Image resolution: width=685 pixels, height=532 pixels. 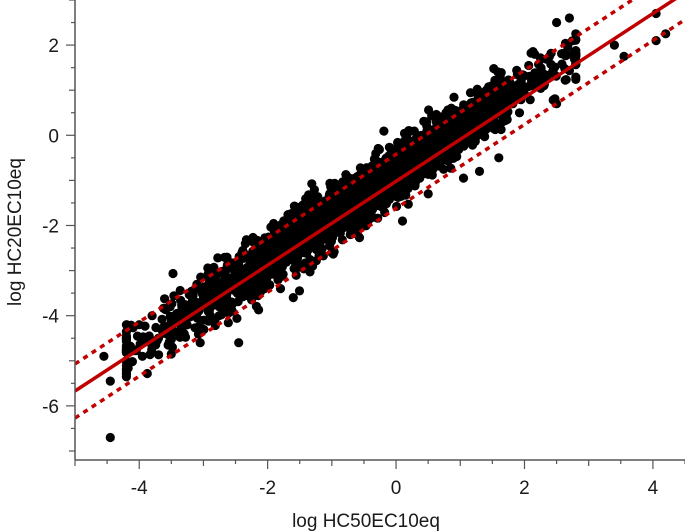 What do you see at coordinates (15, 232) in the screenshot?
I see `y-axis-title: log HC20EC10eq` at bounding box center [15, 232].